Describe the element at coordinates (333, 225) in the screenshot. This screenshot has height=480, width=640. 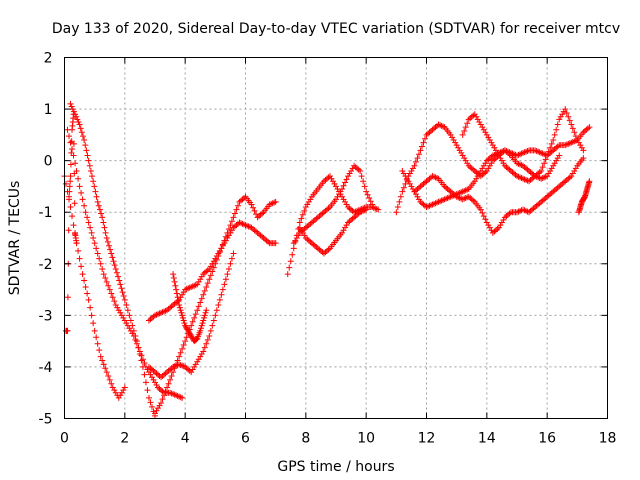
I see `series-sat-h` at that location.